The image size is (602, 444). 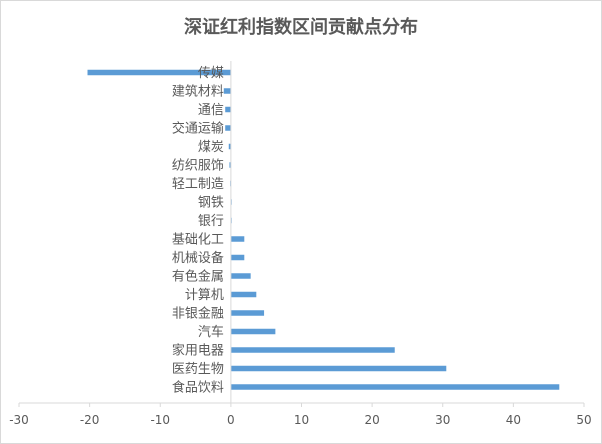 What do you see at coordinates (243, 294) in the screenshot?
I see `bar-计算机` at bounding box center [243, 294].